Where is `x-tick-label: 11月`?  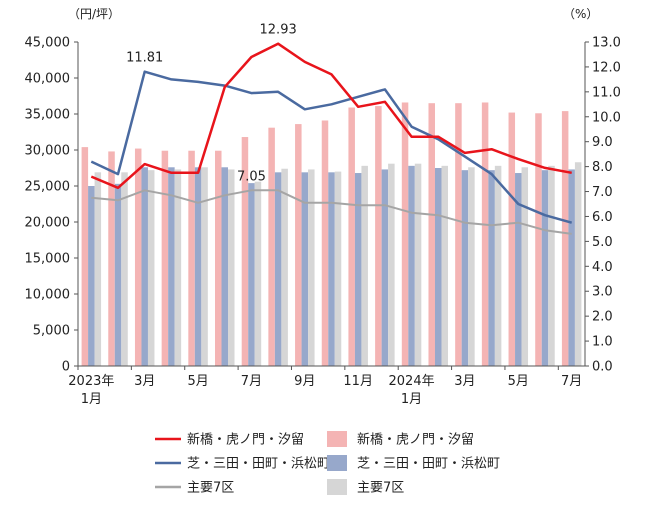 x-tick-label: 11月 is located at coordinates (358, 381).